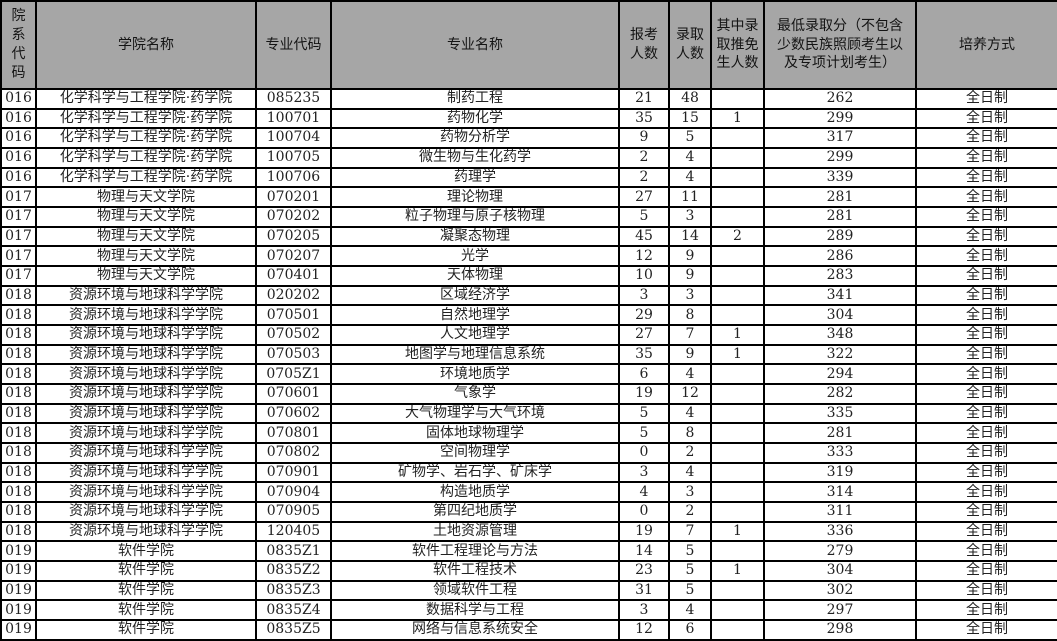 Image resolution: width=1057 pixels, height=641 pixels. What do you see at coordinates (293, 630) in the screenshot?
I see `cell-major-code: 0835Z5` at bounding box center [293, 630].